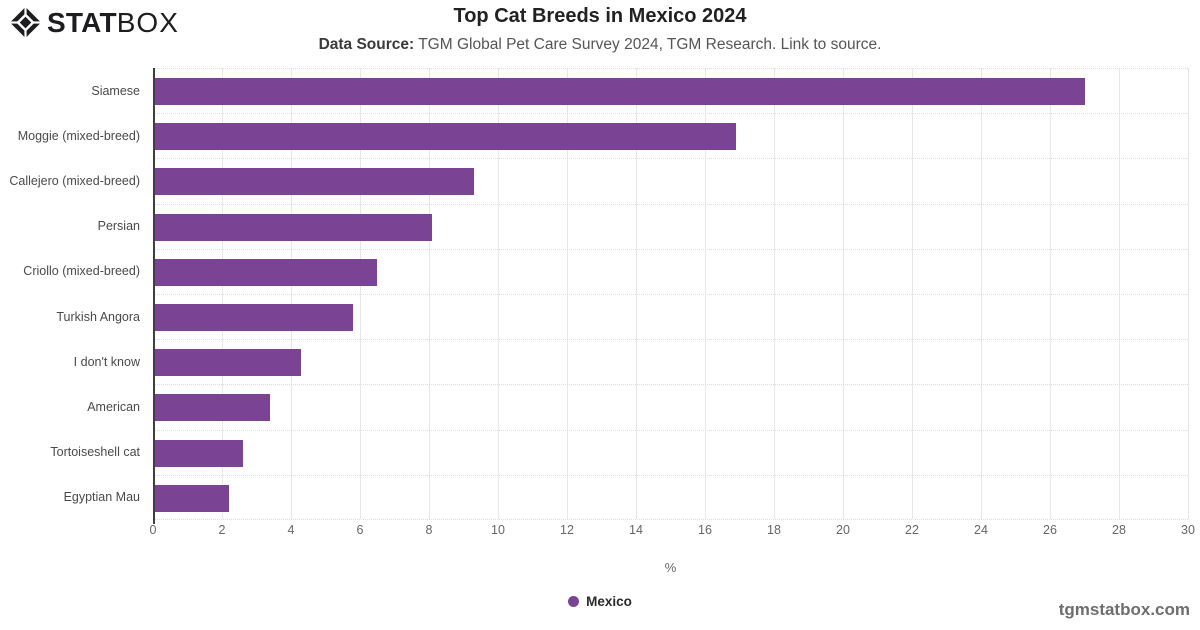  I want to click on y-axis-label-i-don-t-know: I don't know, so click(106, 361).